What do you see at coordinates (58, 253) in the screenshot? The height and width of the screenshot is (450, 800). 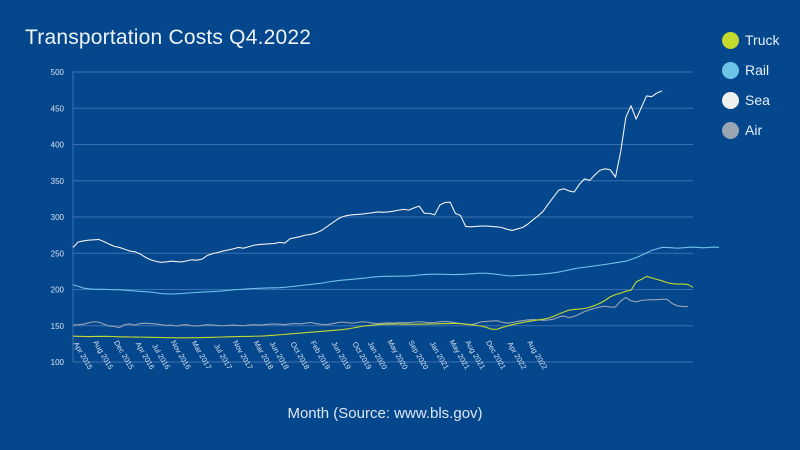 I see `y-tick-label: 250` at bounding box center [58, 253].